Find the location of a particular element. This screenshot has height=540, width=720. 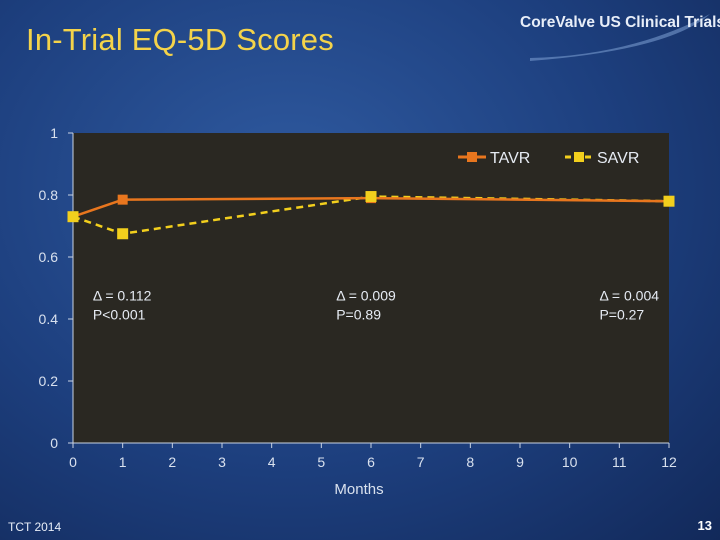

annotation-3-line-1: Δ = 0.004 is located at coordinates (629, 295).